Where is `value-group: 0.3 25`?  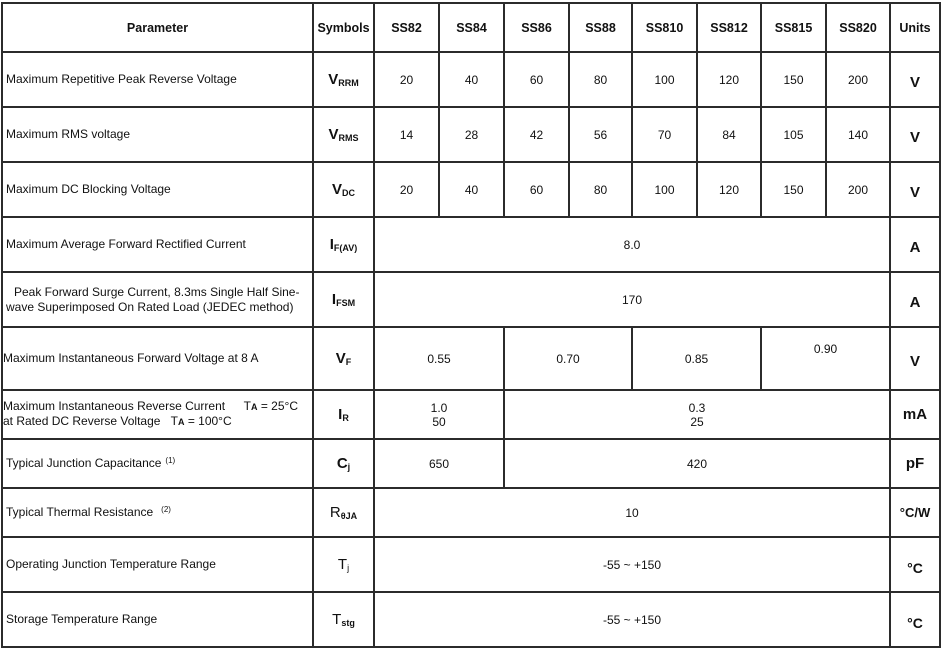
value-group: 0.3 25 is located at coordinates (697, 414).